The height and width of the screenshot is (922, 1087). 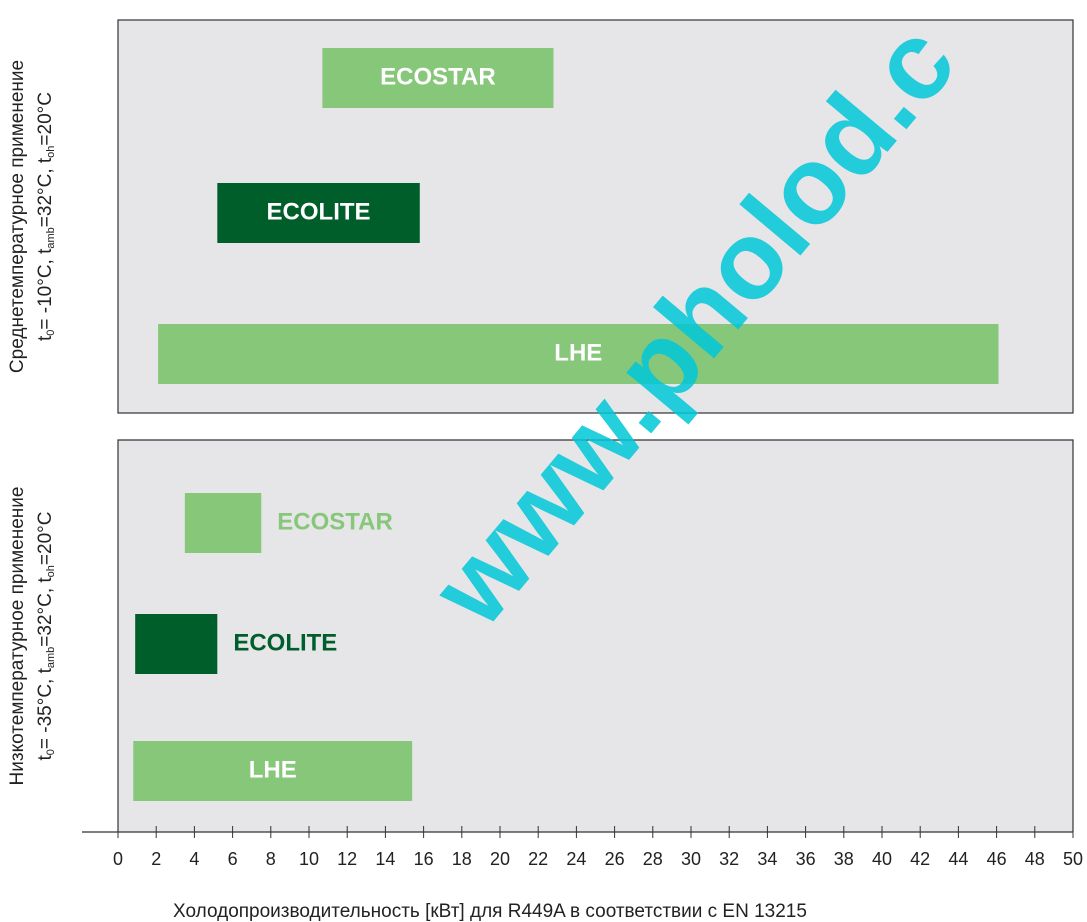 What do you see at coordinates (347, 859) in the screenshot?
I see `x-tick-label: 12` at bounding box center [347, 859].